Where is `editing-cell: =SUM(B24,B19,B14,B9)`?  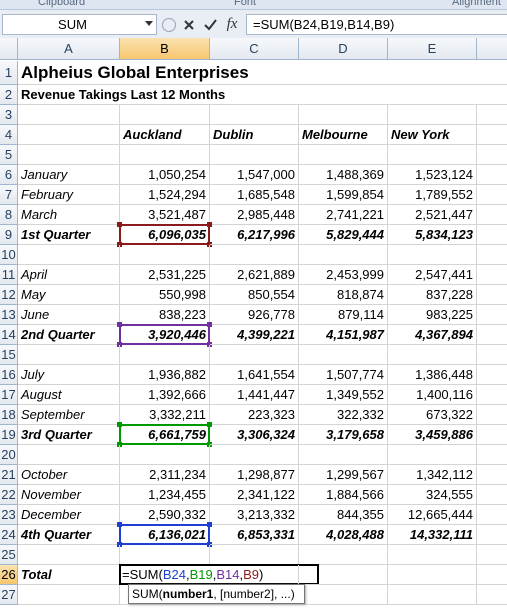
editing-cell: =SUM(B24,B19,B14,B9) is located at coordinates (219, 574).